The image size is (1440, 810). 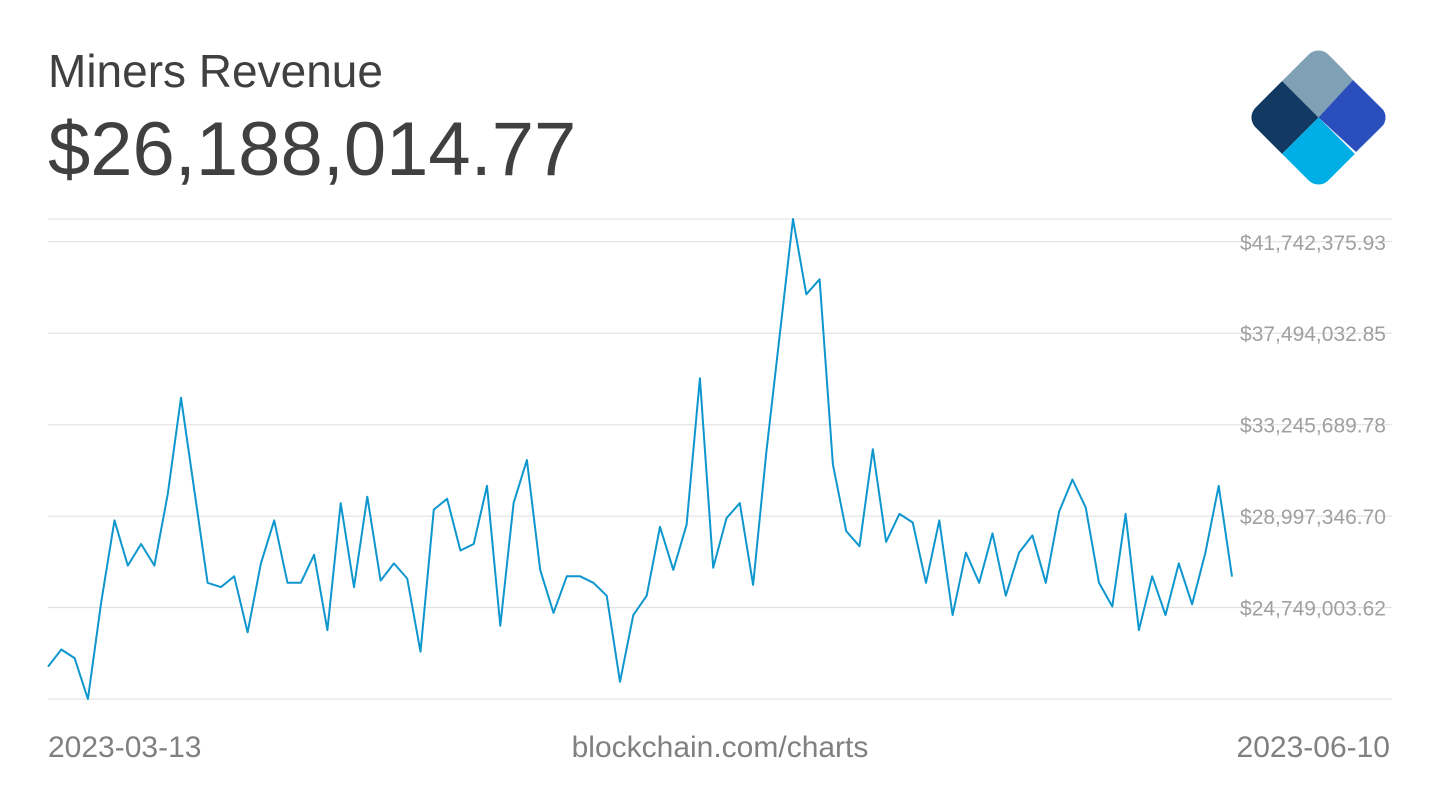 What do you see at coordinates (1313, 747) in the screenshot?
I see `end-date-label: 2023-06-10` at bounding box center [1313, 747].